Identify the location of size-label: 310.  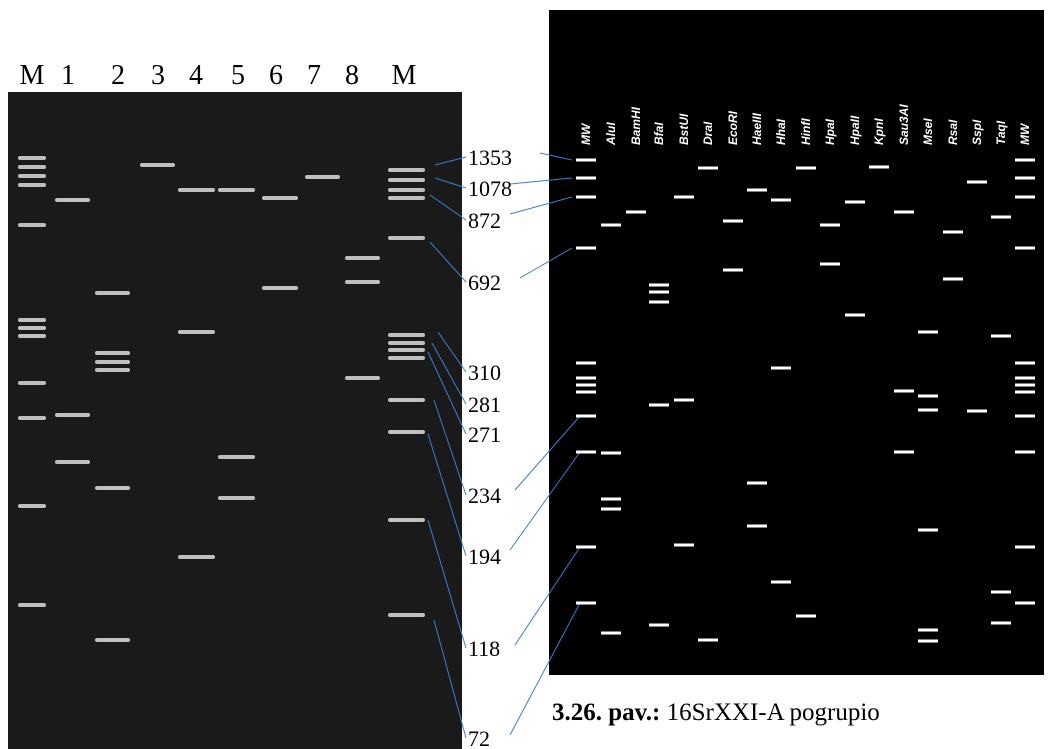
(484, 372).